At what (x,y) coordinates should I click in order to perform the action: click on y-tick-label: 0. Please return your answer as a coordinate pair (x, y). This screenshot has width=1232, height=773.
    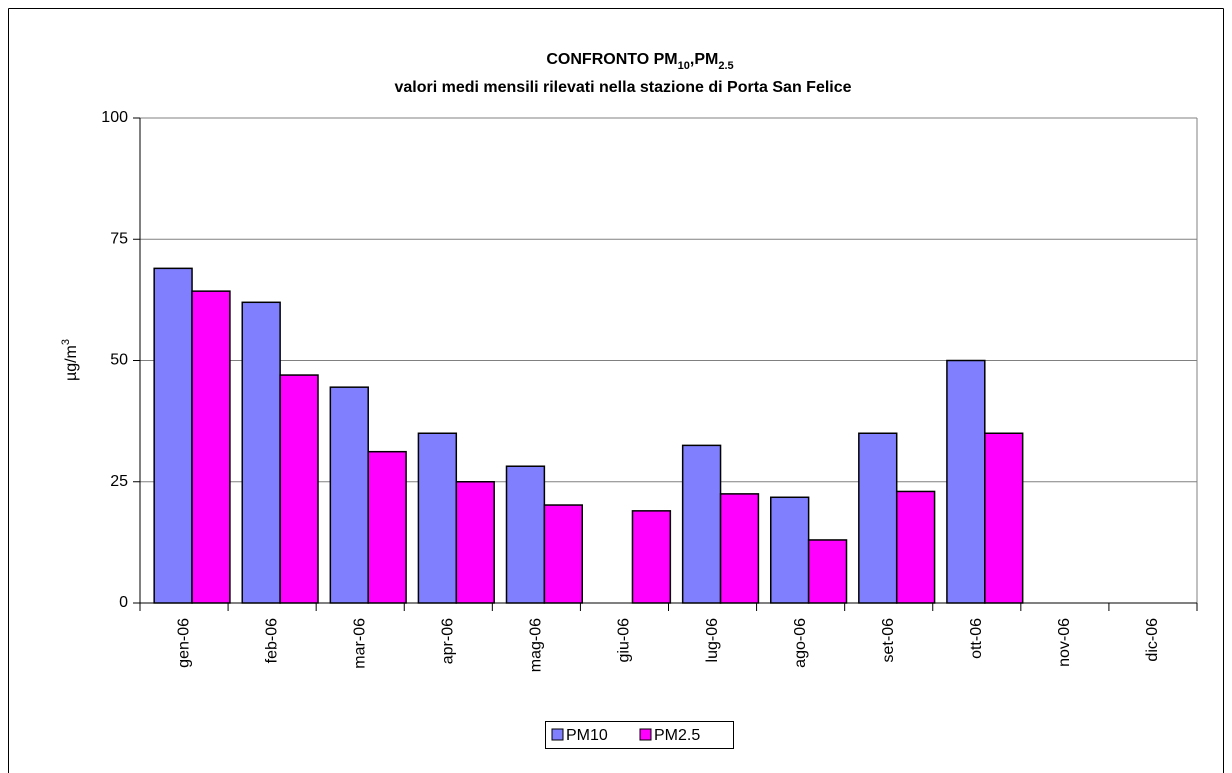
    Looking at the image, I should click on (123, 602).